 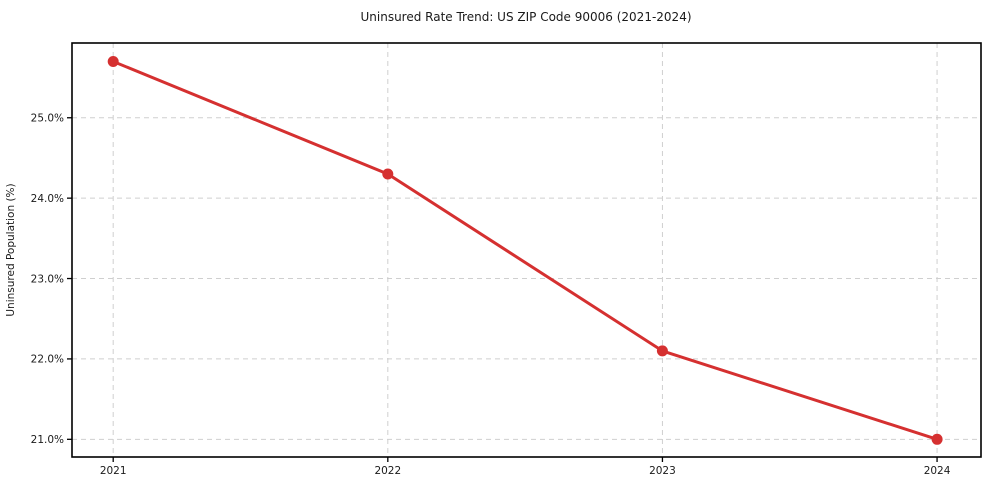 I want to click on y-tick-label: 22.0%, so click(x=47, y=360).